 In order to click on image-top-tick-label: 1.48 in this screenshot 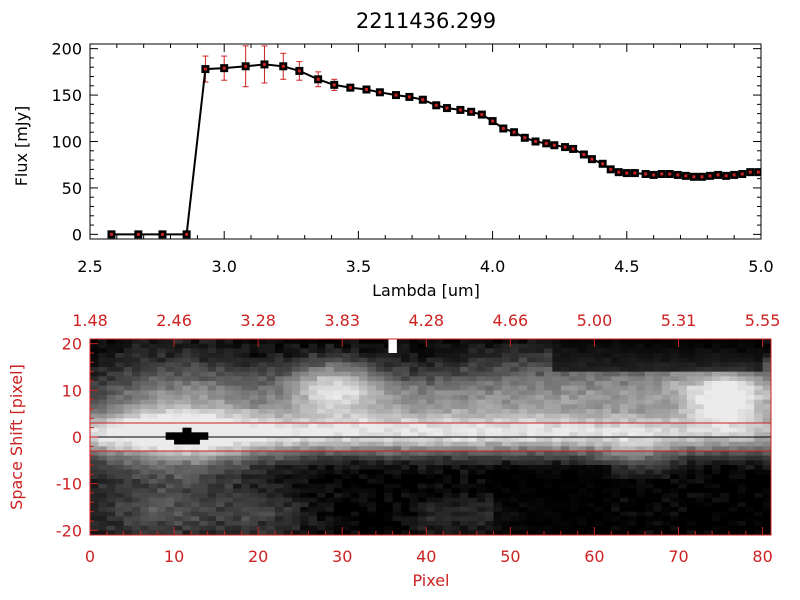, I will do `click(90, 320)`.